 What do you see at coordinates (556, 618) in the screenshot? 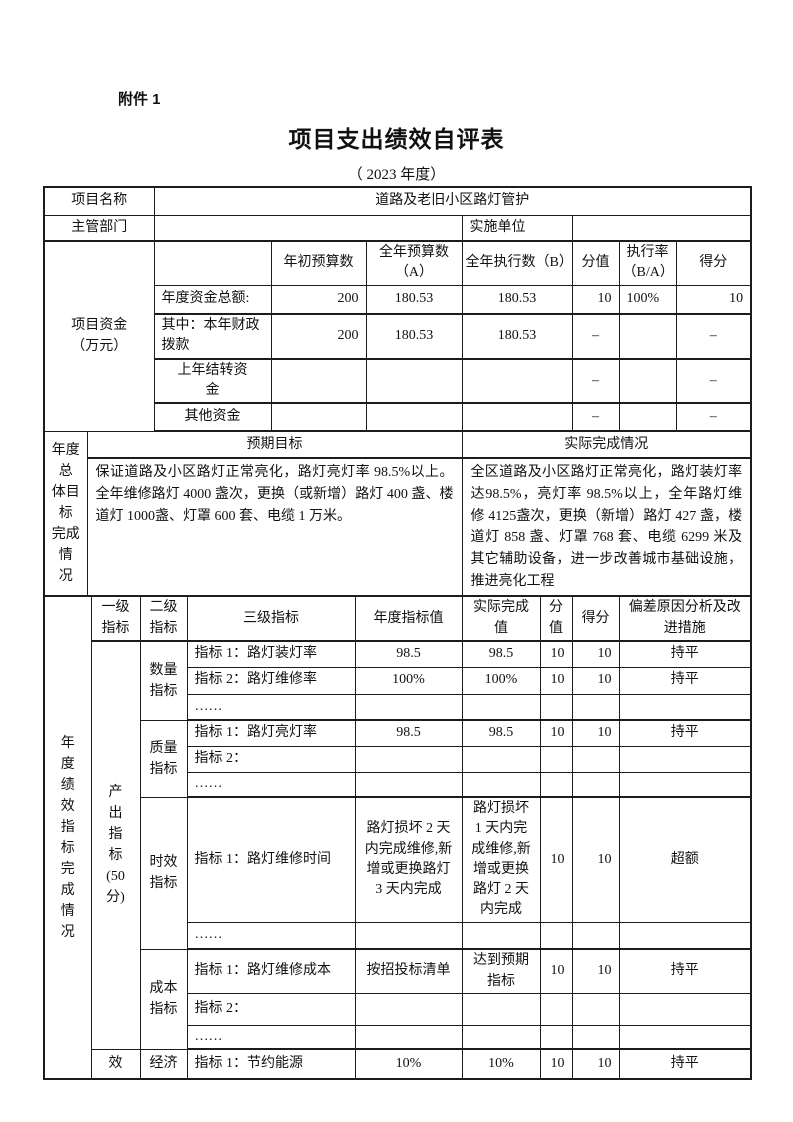
I see `header-weight: 分 值` at bounding box center [556, 618].